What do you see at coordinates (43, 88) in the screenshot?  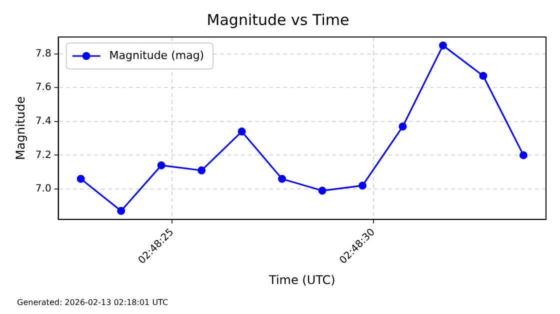 I see `y-tick-label: 7.6` at bounding box center [43, 88].